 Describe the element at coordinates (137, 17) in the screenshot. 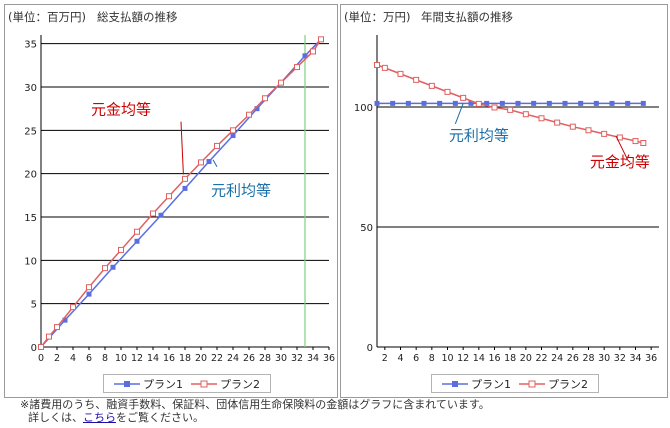

I see `chart-title: 総支払額の推移` at that location.